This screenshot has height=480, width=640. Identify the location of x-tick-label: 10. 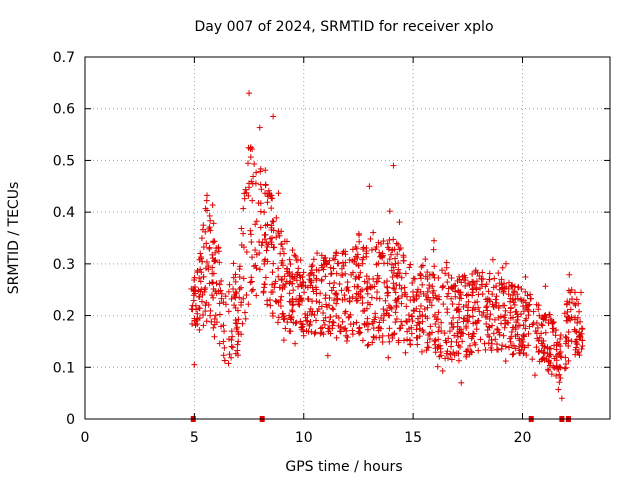
(304, 438).